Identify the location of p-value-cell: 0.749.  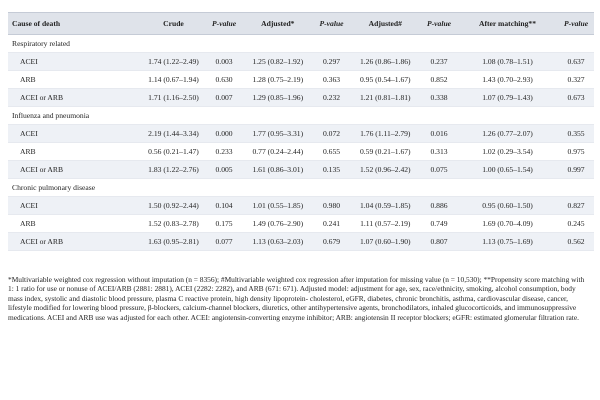
(439, 223).